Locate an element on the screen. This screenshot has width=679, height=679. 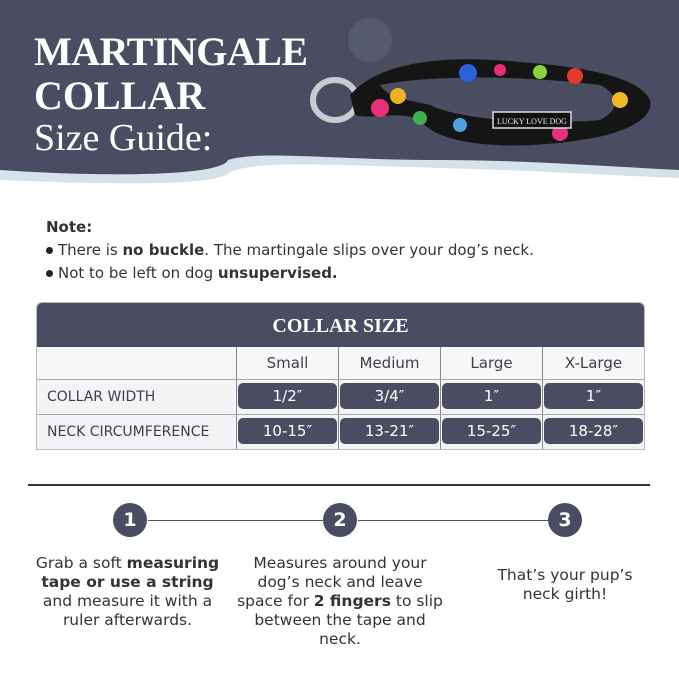
row-label: COLLAR WIDTH is located at coordinates (101, 397).